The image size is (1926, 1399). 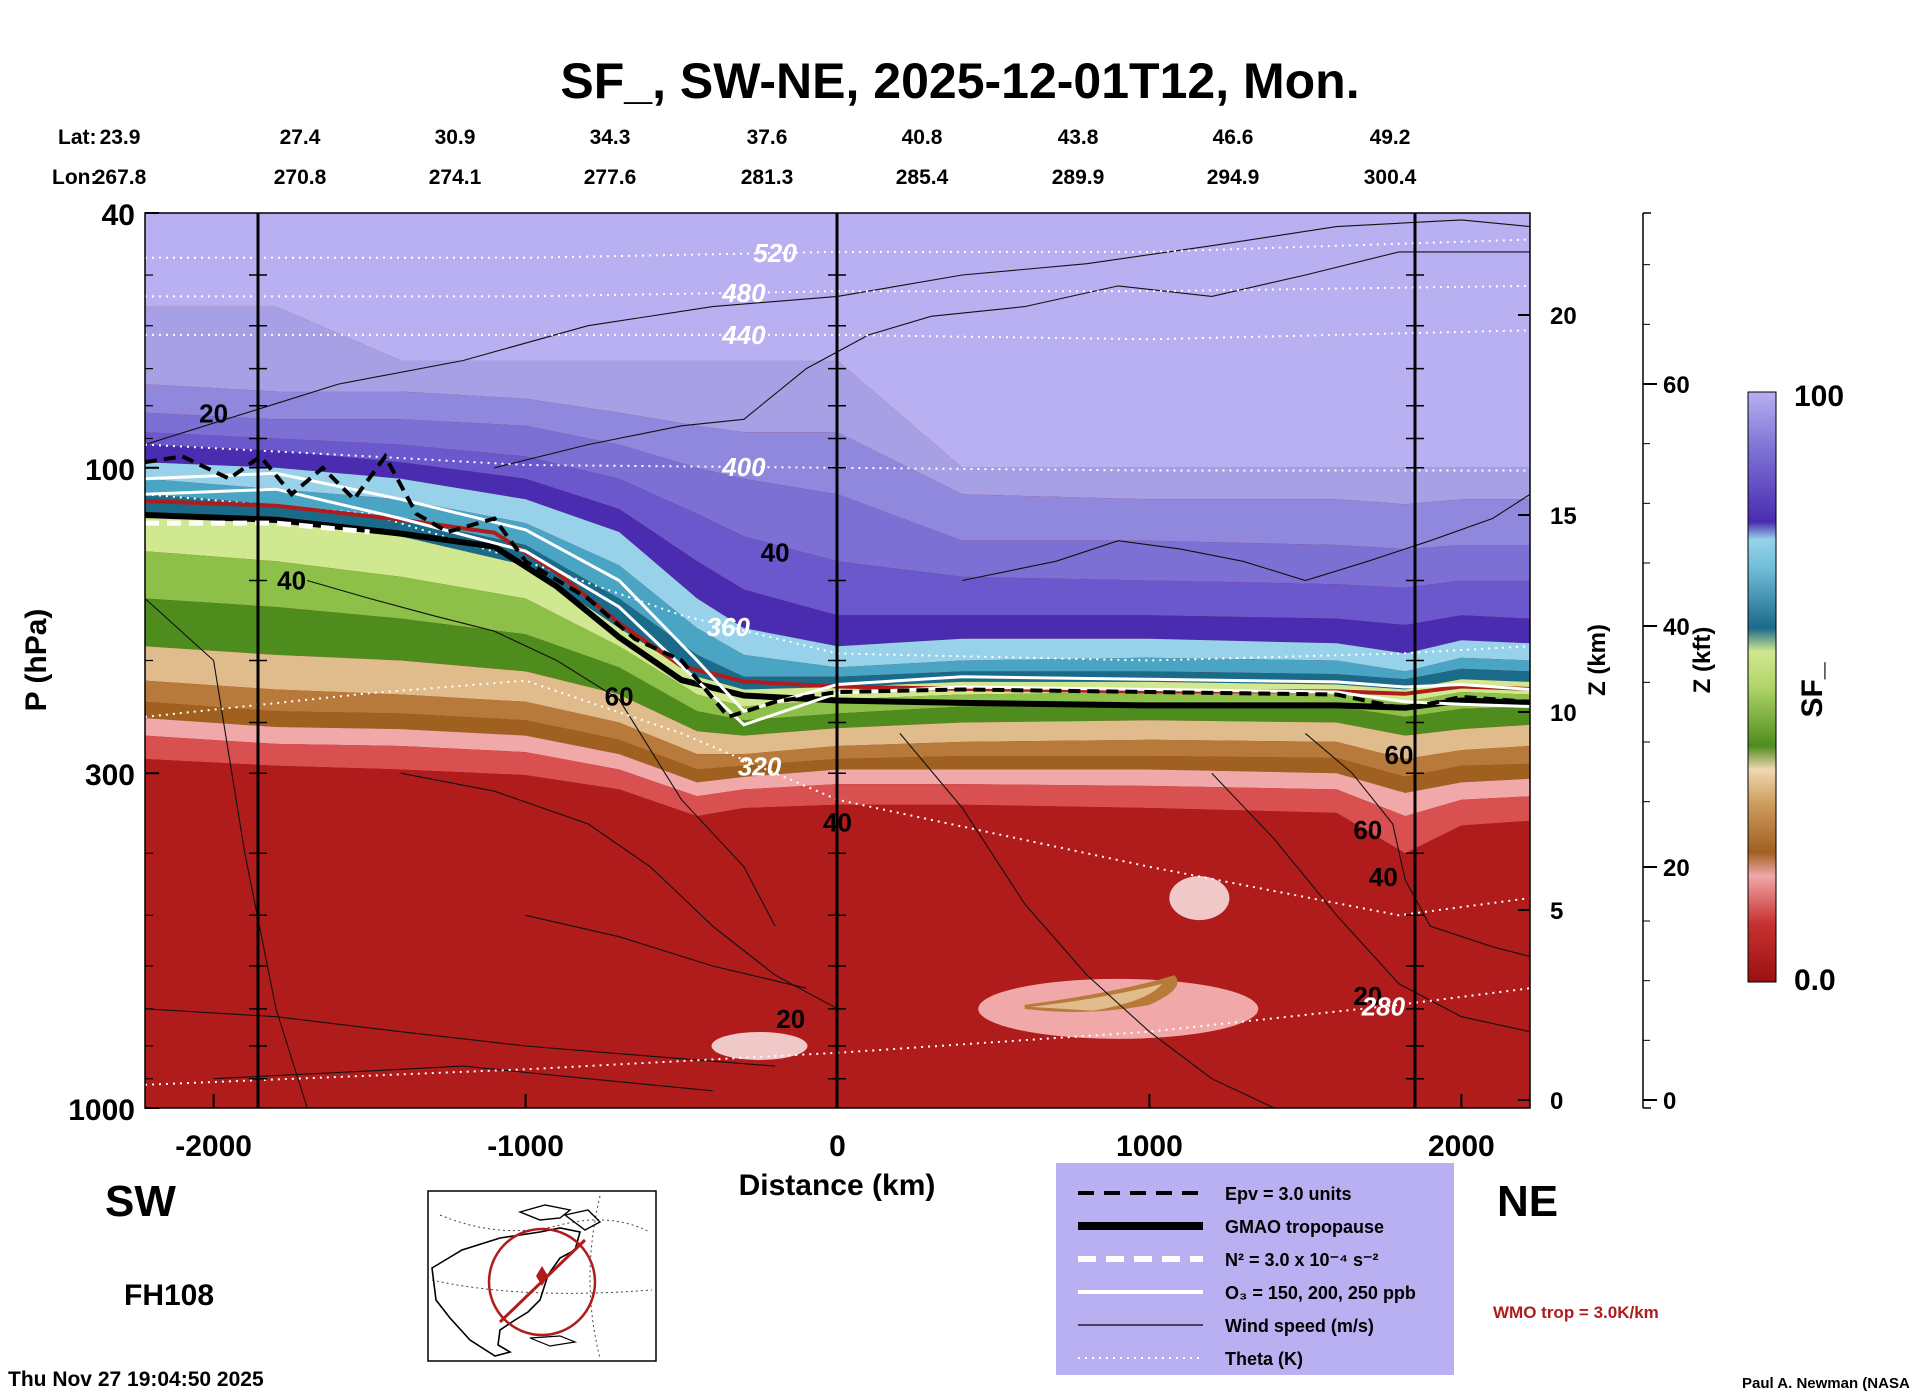 What do you see at coordinates (767, 177) in the screenshot?
I see `lon-value: 281.3` at bounding box center [767, 177].